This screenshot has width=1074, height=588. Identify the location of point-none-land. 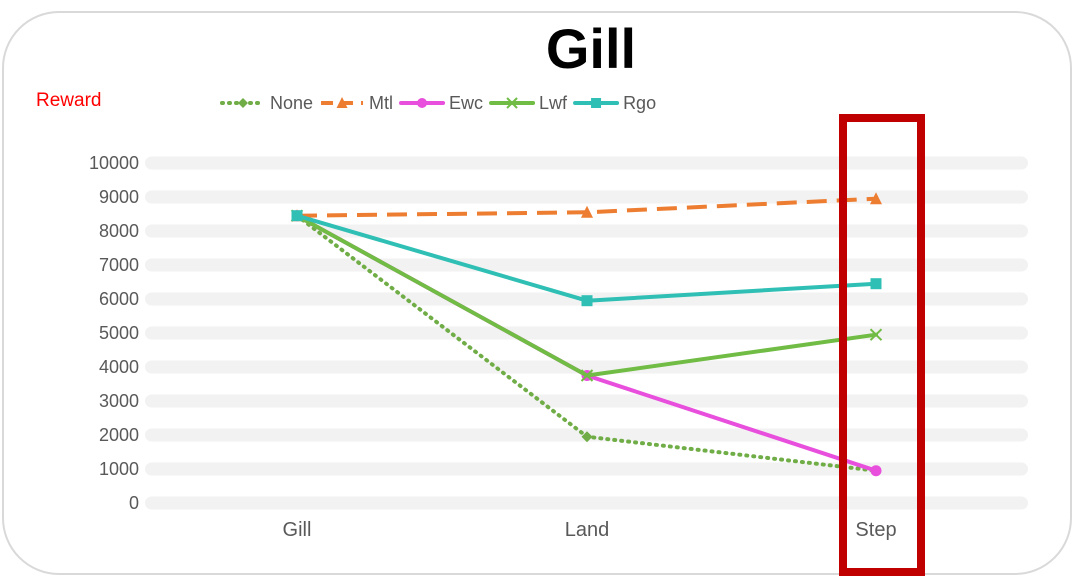
(587, 437).